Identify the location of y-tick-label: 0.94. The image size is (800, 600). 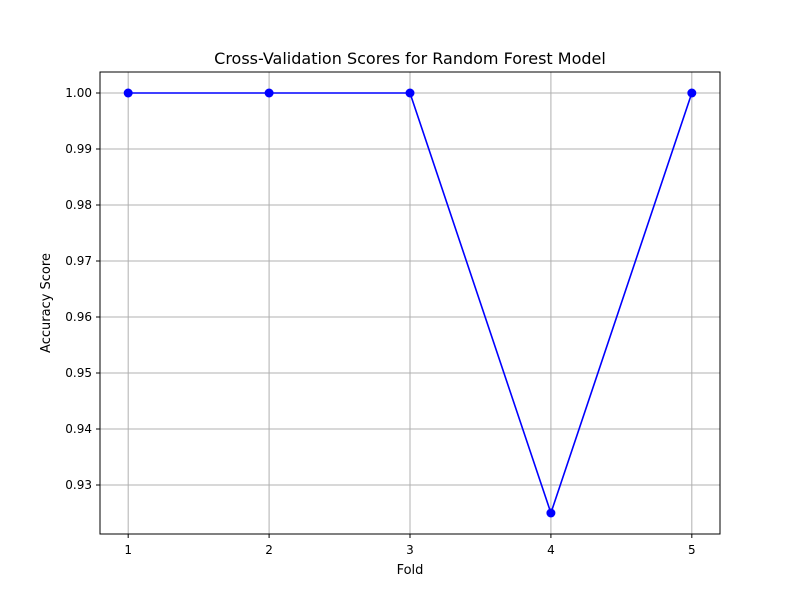
(78, 429).